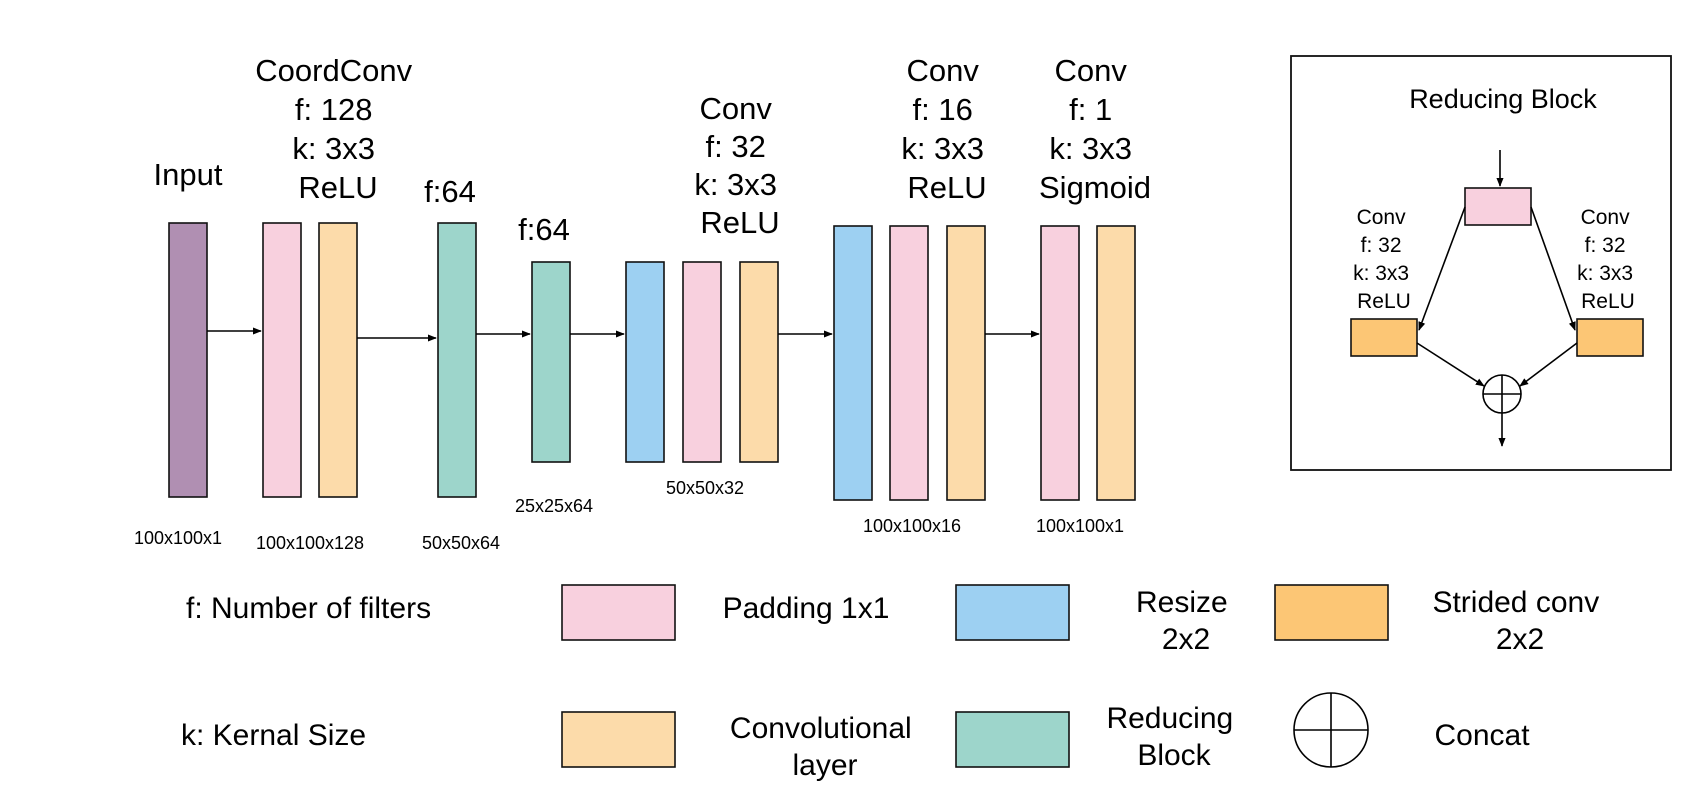 The height and width of the screenshot is (806, 1707). Describe the element at coordinates (1503, 99) in the screenshot. I see `reducing-block-panel-title: Reducing Block` at that location.